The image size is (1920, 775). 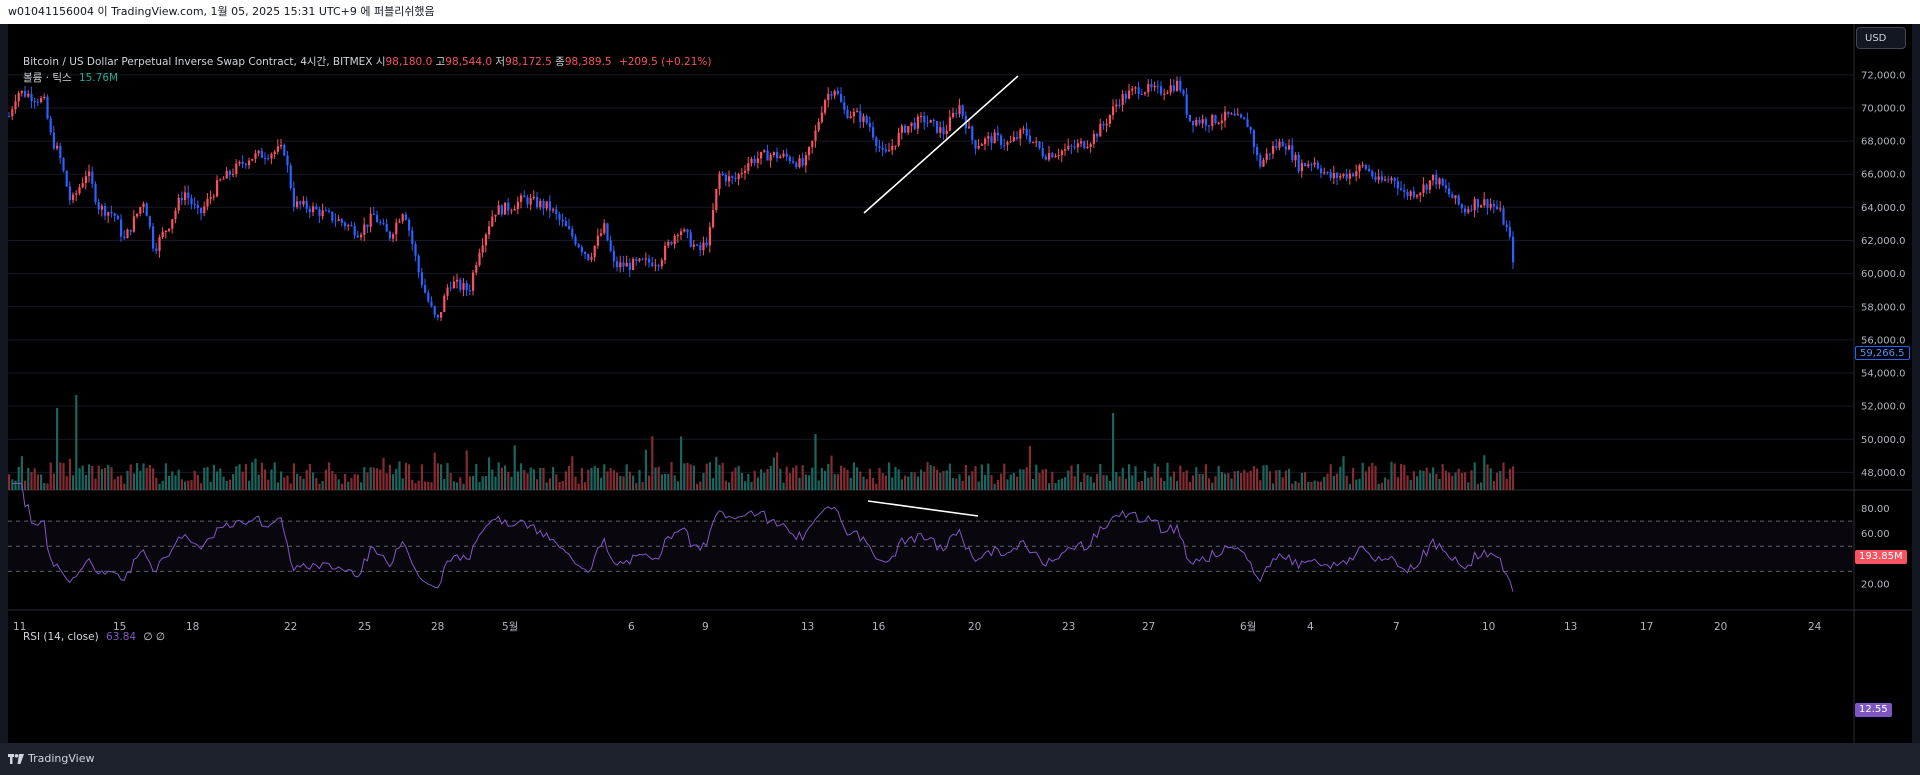 I want to click on currency-button: USD, so click(x=1881, y=38).